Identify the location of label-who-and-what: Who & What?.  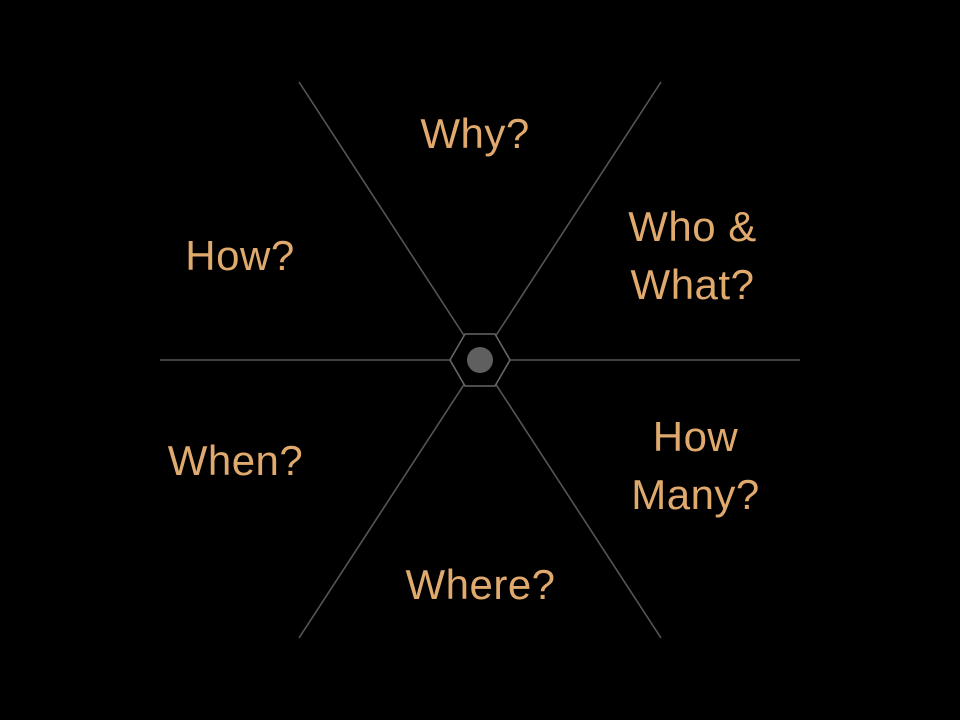
(692, 256).